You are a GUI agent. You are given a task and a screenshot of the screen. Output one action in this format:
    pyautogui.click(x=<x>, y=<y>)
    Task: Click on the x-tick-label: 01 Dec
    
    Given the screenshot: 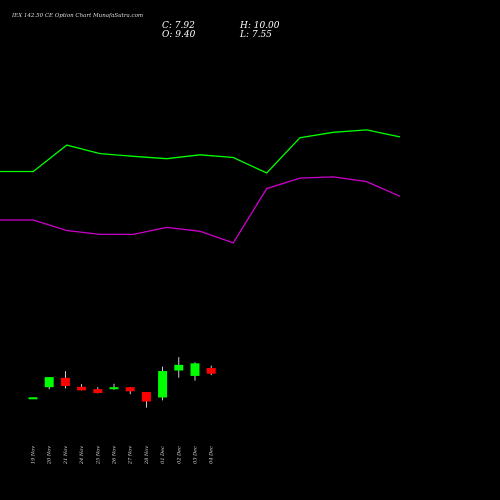 What is the action you would take?
    pyautogui.click(x=163, y=455)
    